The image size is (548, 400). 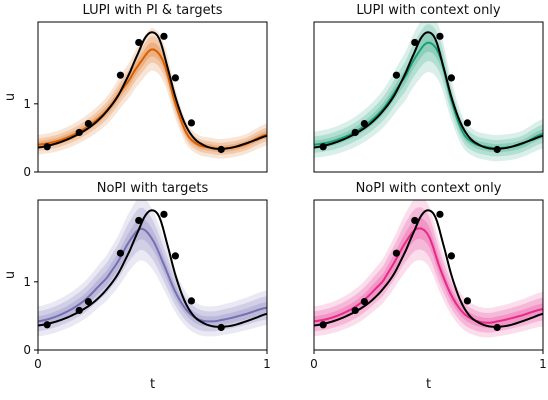 What do you see at coordinates (428, 10) in the screenshot?
I see `panel-title: LUPI with context only` at bounding box center [428, 10].